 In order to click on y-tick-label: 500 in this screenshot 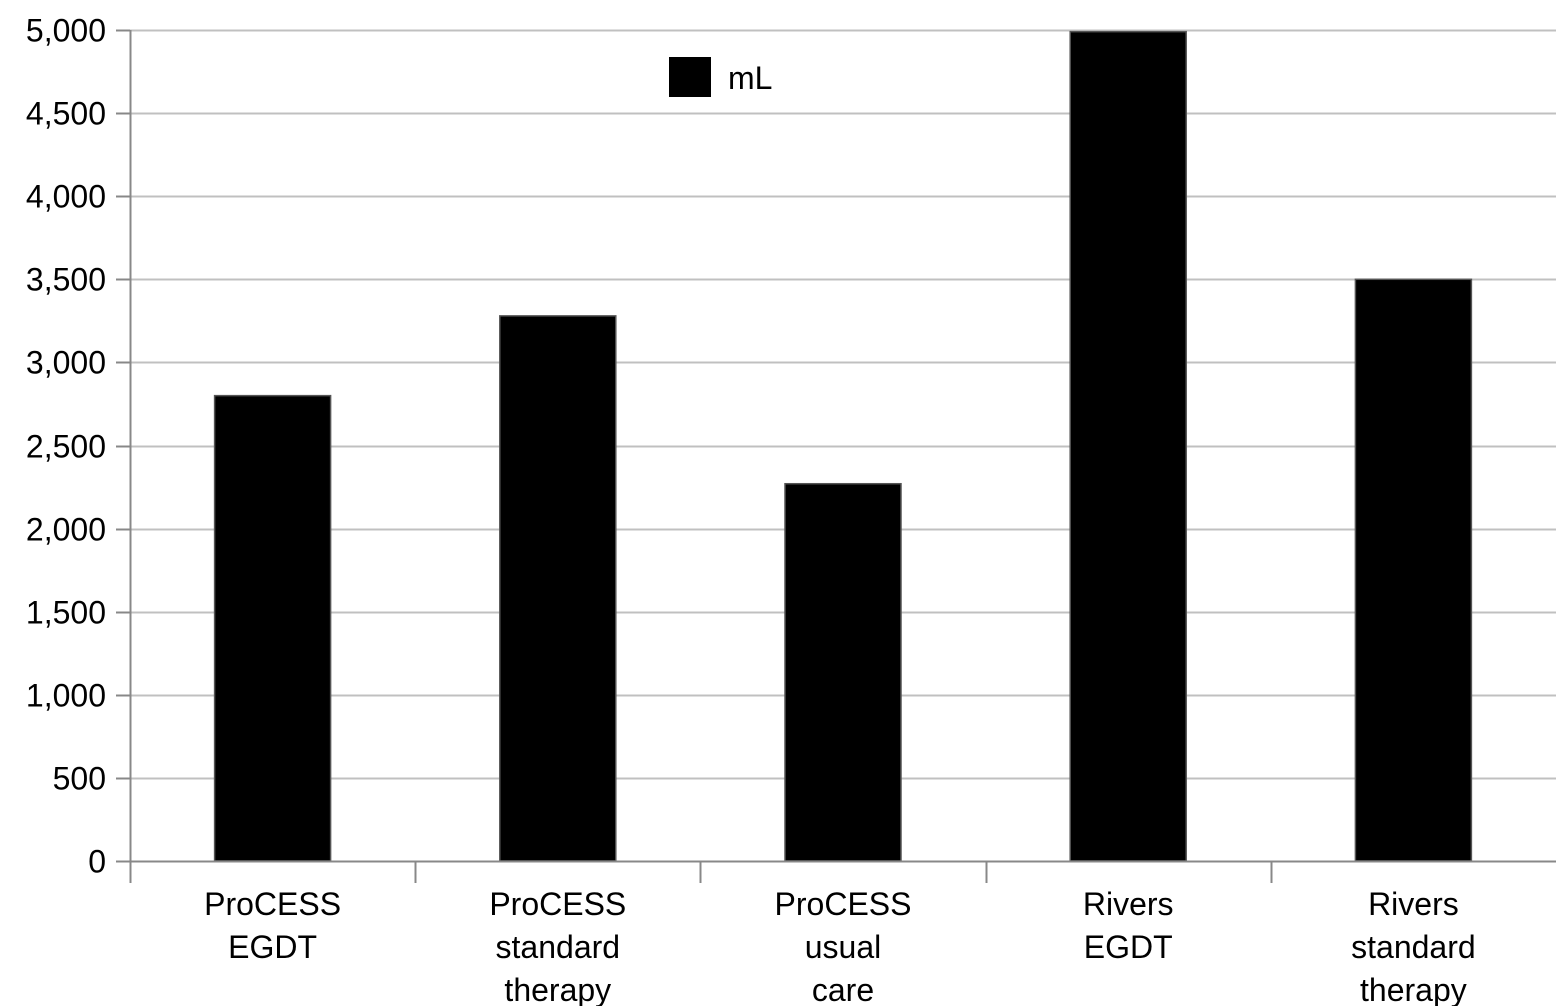, I will do `click(79, 779)`.